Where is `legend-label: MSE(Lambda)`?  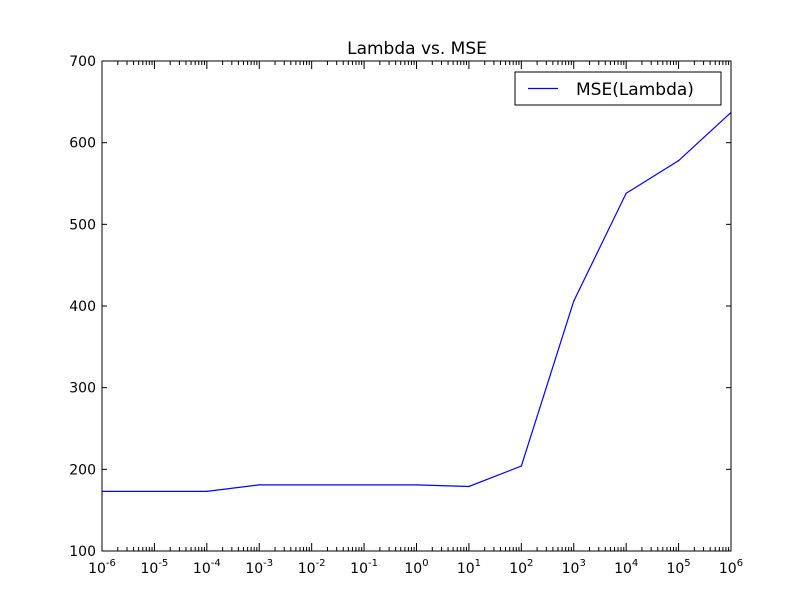
legend-label: MSE(Lambda) is located at coordinates (635, 90).